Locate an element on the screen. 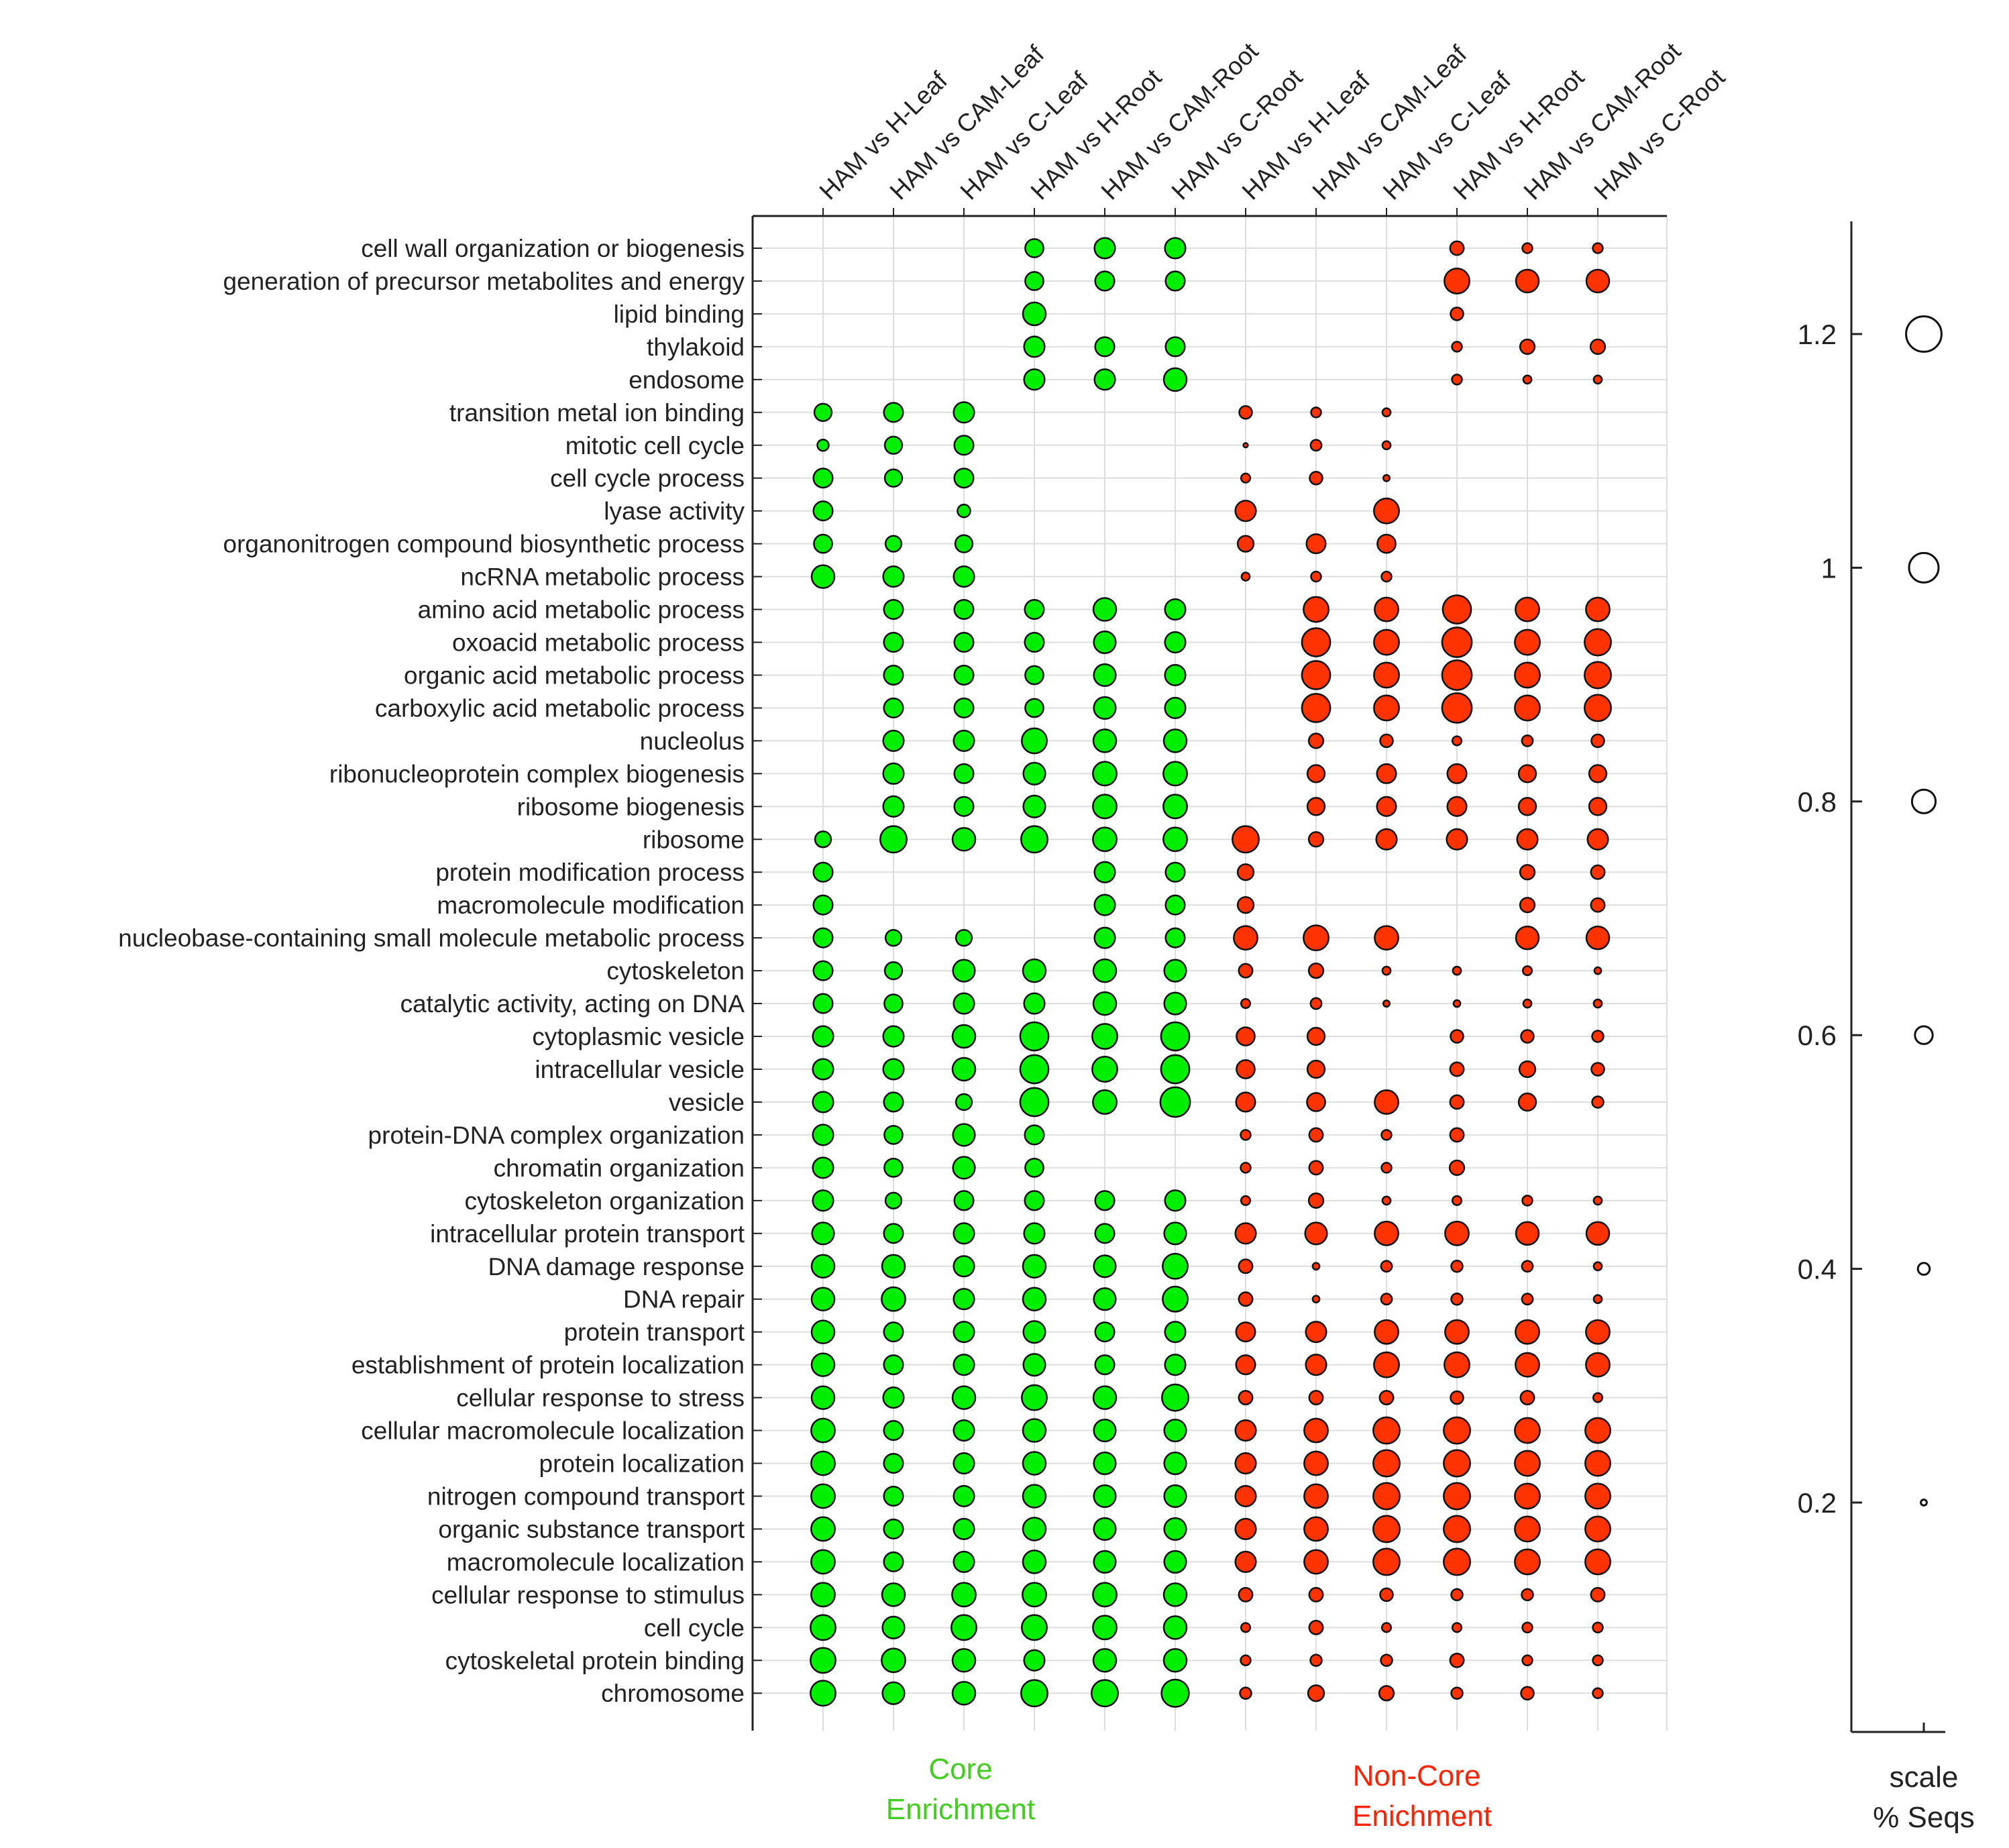 This screenshot has width=2009, height=1848. noncore-label-line2: Enichment is located at coordinates (1422, 1816).